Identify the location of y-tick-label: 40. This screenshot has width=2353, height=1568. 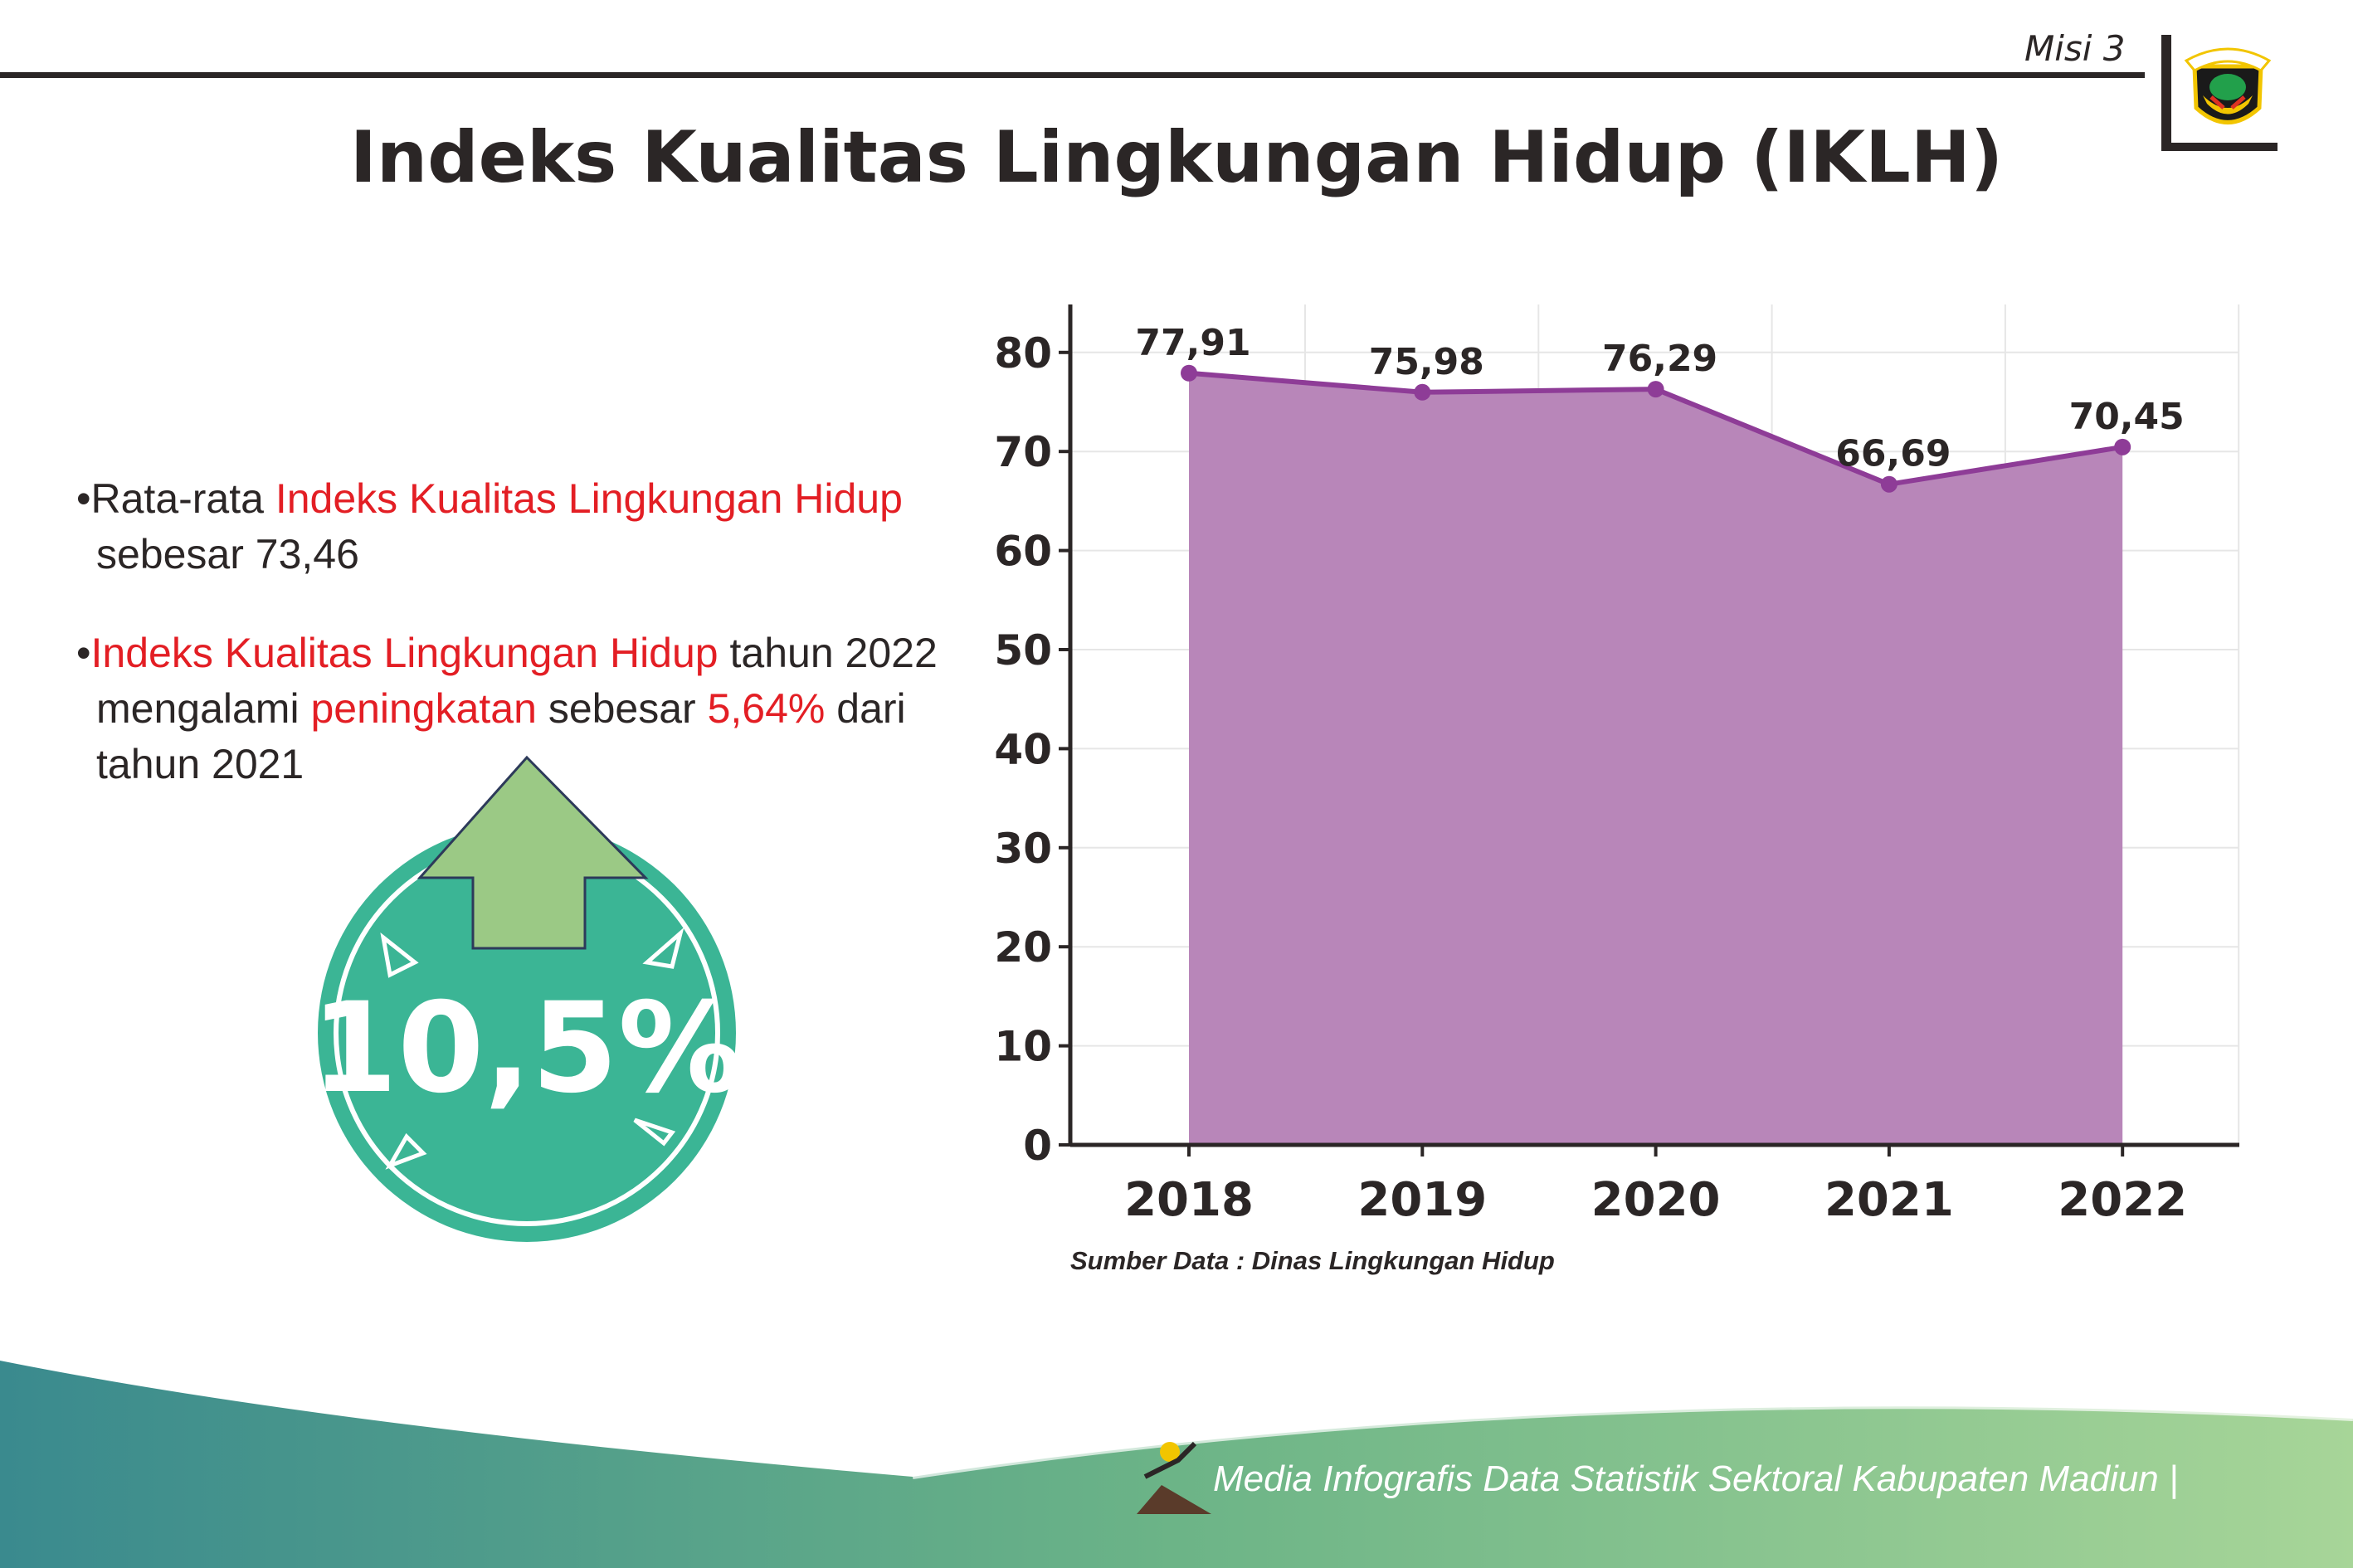
(1023, 749).